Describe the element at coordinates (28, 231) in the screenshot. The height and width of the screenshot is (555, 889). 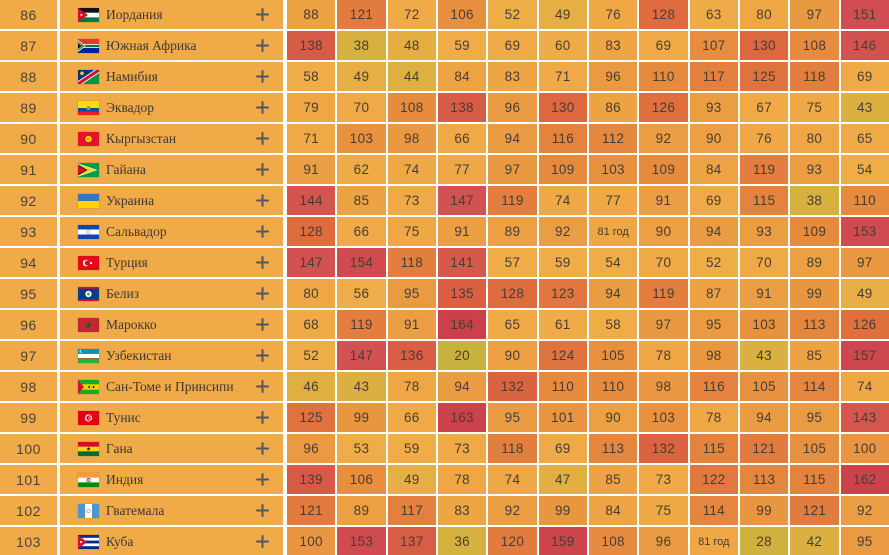
I see `rank-cell: 93` at that location.